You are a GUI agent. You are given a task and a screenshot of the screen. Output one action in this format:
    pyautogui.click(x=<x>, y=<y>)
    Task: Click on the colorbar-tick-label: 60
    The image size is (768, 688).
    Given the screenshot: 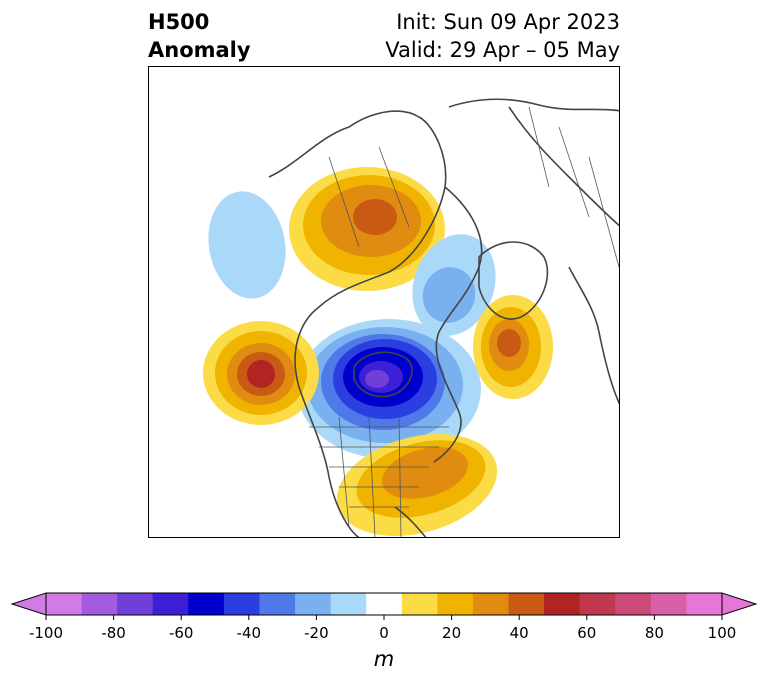 What is the action you would take?
    pyautogui.click(x=586, y=633)
    